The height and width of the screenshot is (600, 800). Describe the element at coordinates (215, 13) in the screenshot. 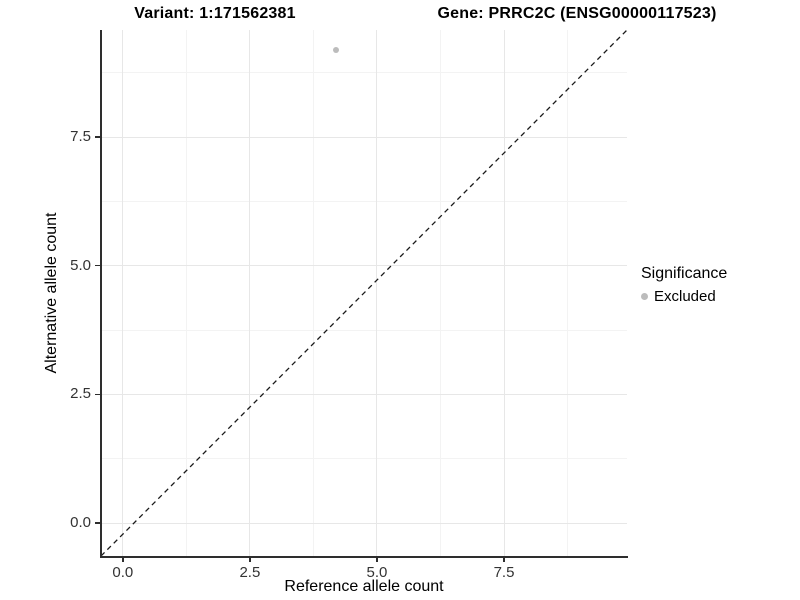

I see `variant-title: Variant: 1:171562381` at that location.